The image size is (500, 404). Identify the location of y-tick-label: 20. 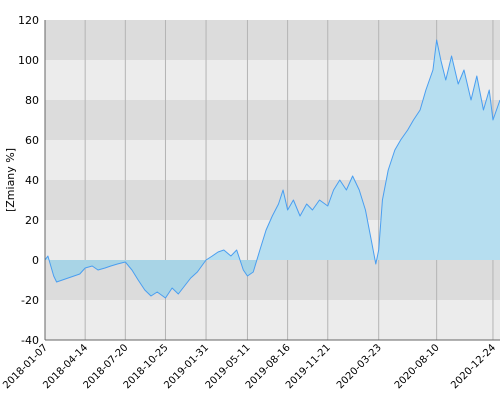
(32, 220).